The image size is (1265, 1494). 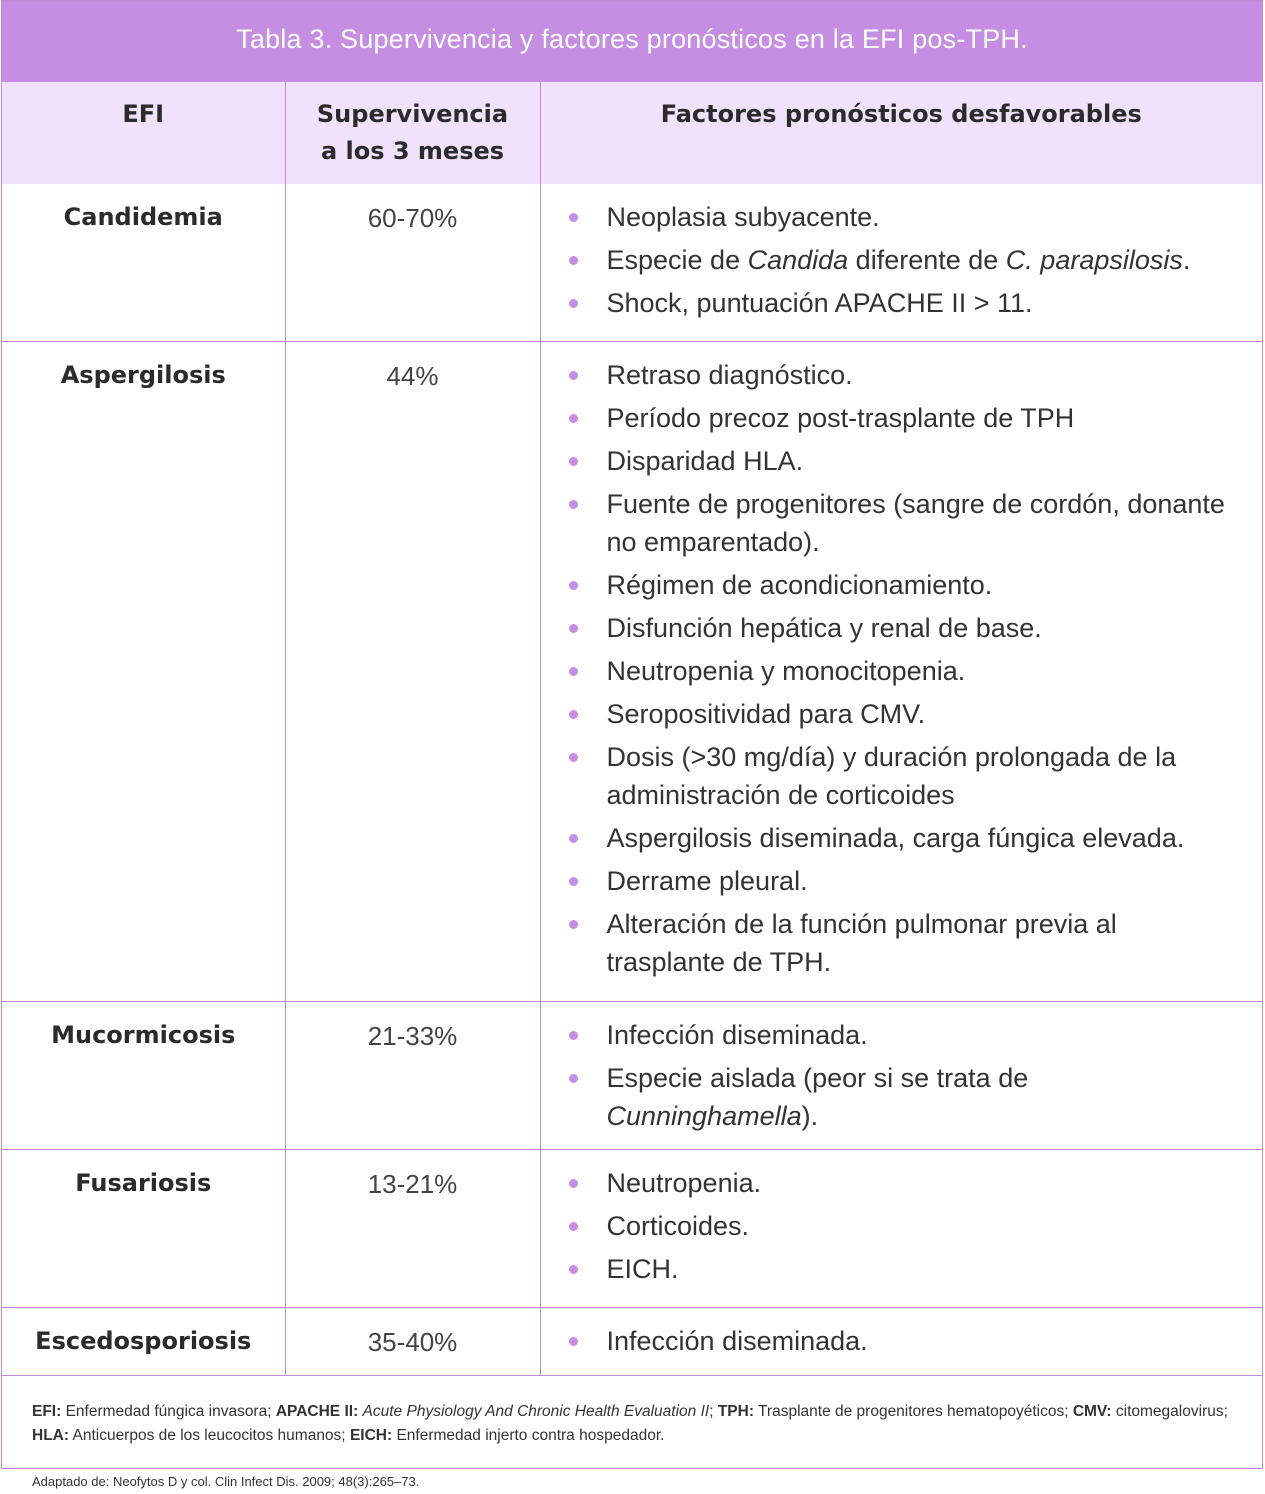 What do you see at coordinates (905, 217) in the screenshot?
I see `list-item: Neoplasia subyacente.` at bounding box center [905, 217].